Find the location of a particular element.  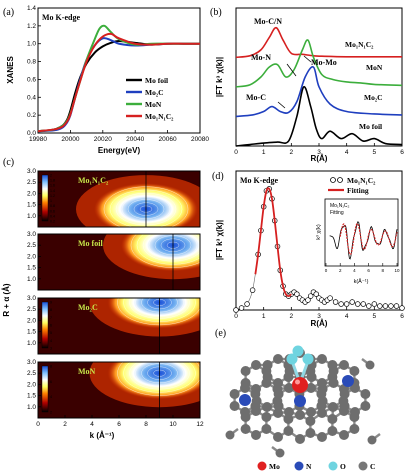

a-ytick-label: 1.0 is located at coordinates (31, 44).